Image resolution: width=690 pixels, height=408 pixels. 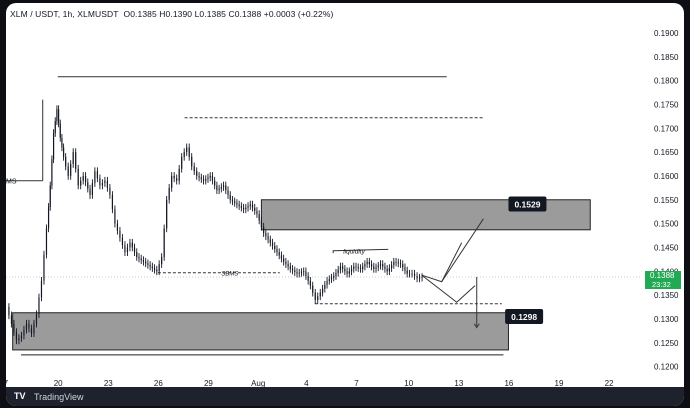 I want to click on lower-demand-zone, so click(x=260, y=331).